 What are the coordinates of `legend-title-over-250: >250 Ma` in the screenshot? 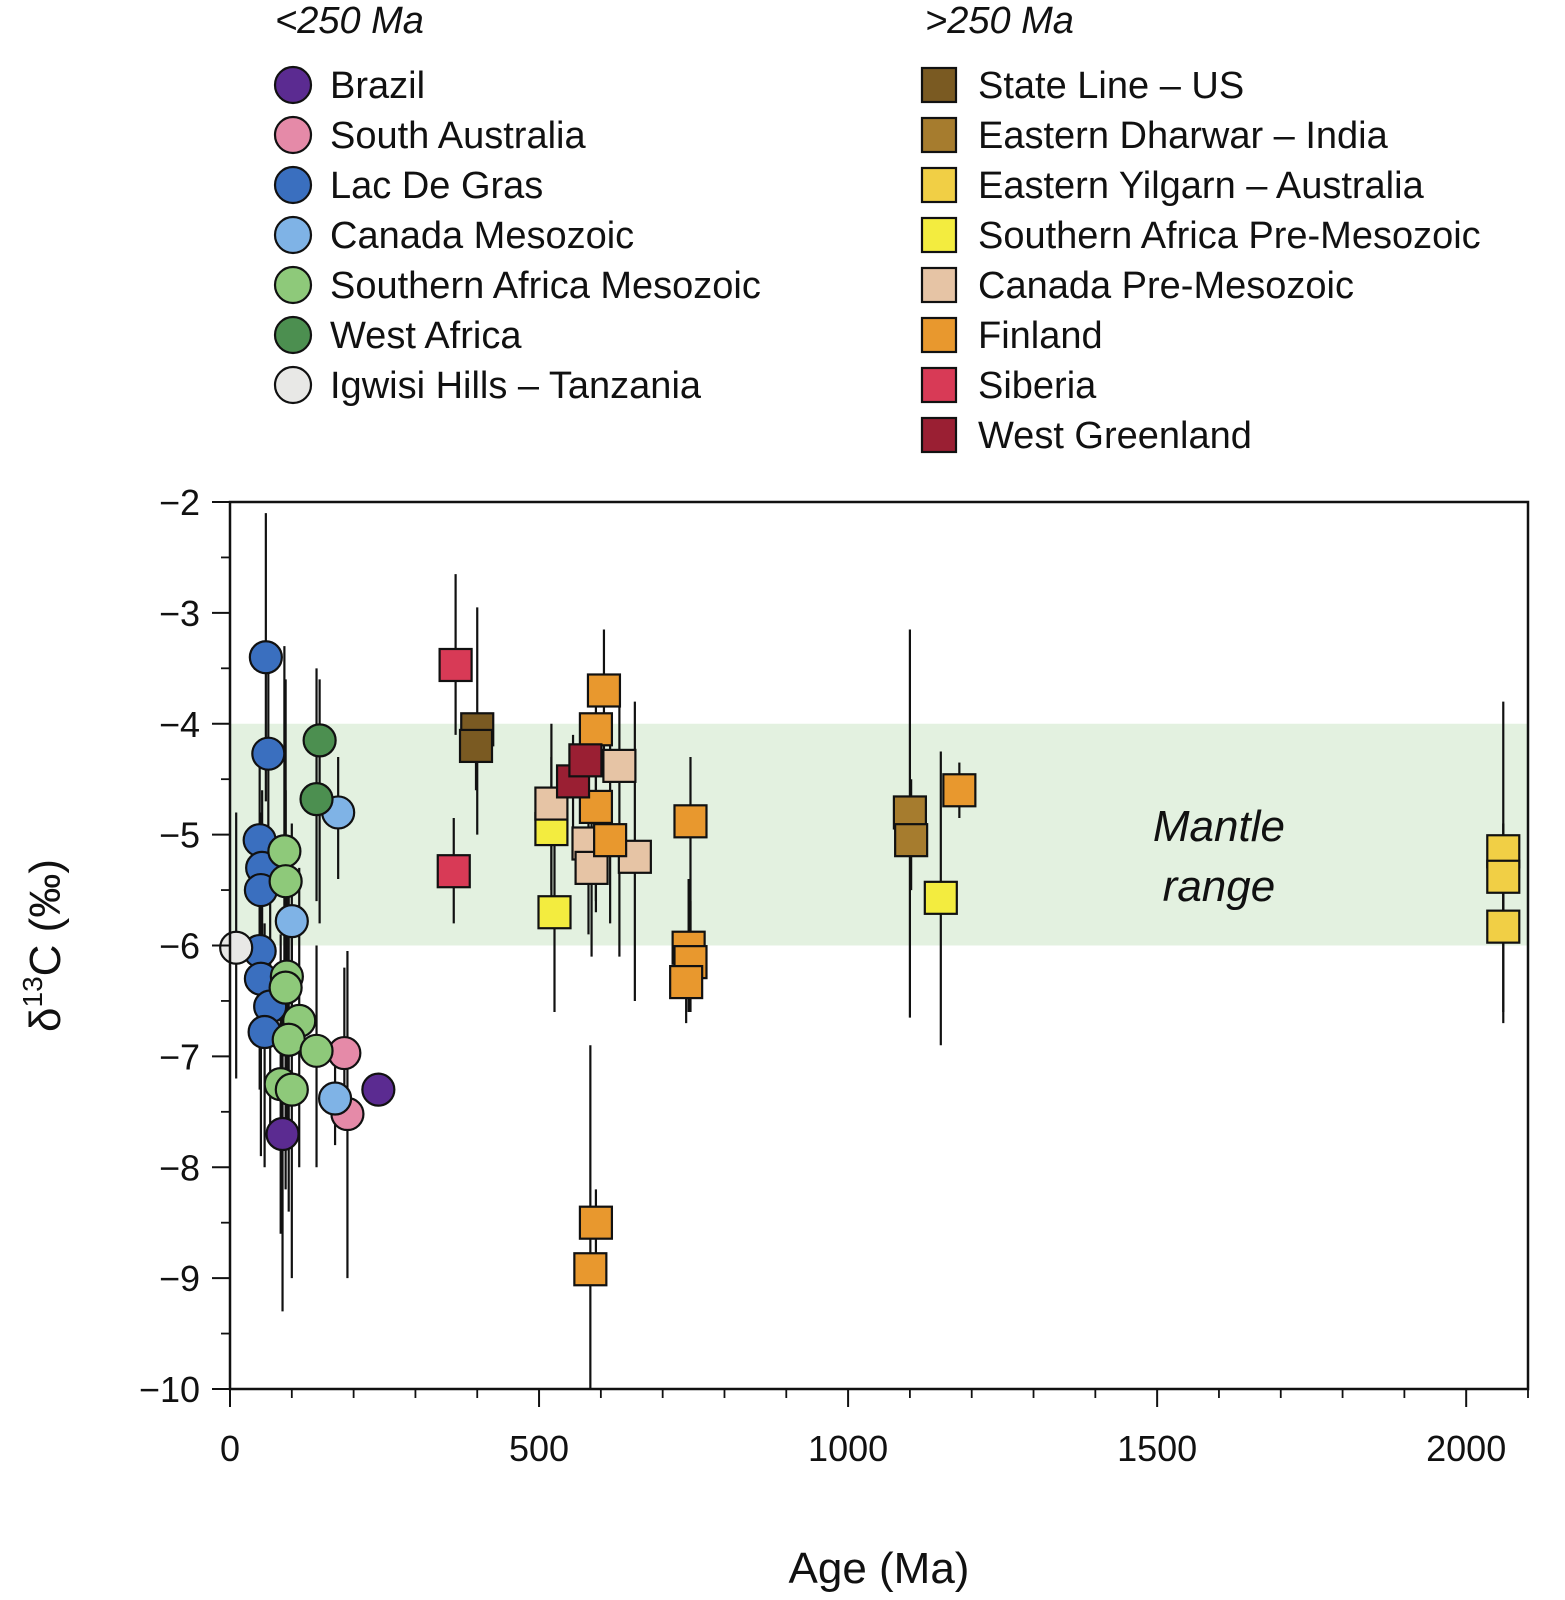 It's located at (999, 21).